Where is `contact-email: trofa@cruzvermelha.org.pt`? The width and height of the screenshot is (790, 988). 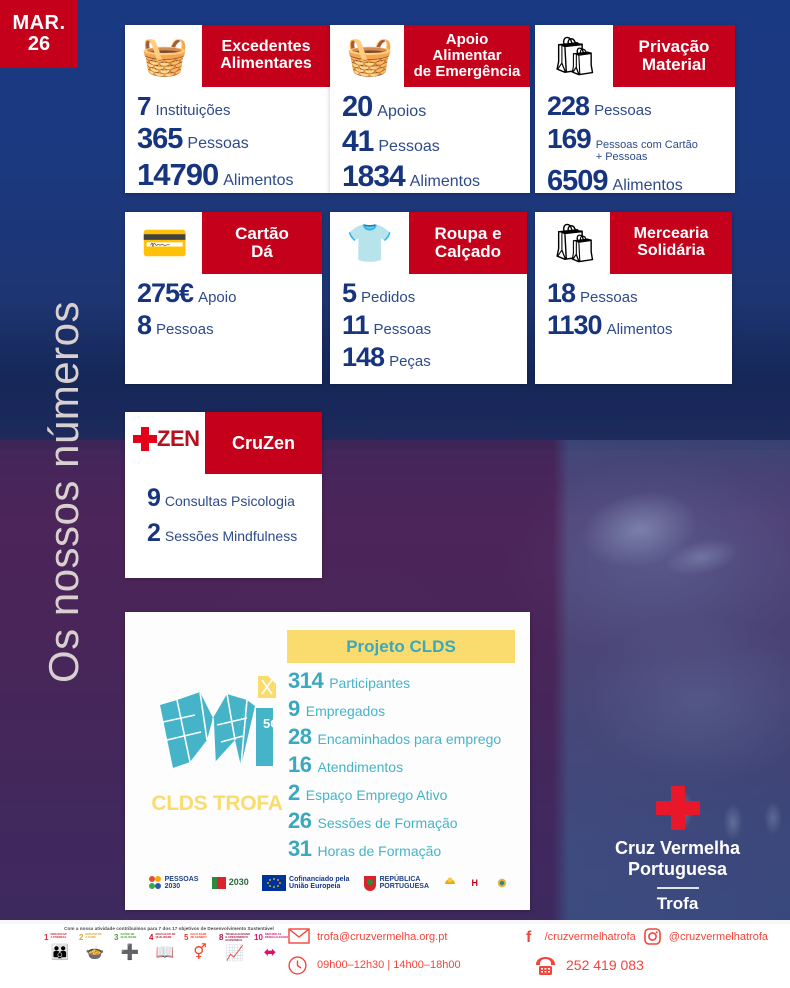
contact-email: trofa@cruzvermelha.org.pt is located at coordinates (406, 937).